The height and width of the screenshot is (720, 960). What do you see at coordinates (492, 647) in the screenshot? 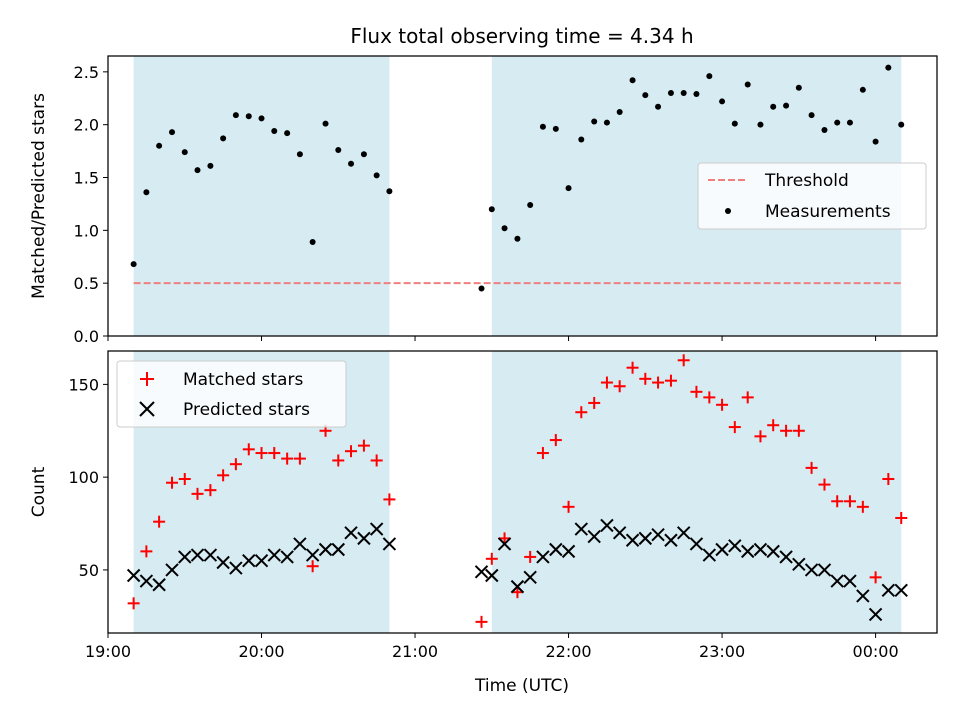
I see `x-axis-ticks: 19:00 20:00 21:00 22:00 23:00 00:00` at bounding box center [492, 647].